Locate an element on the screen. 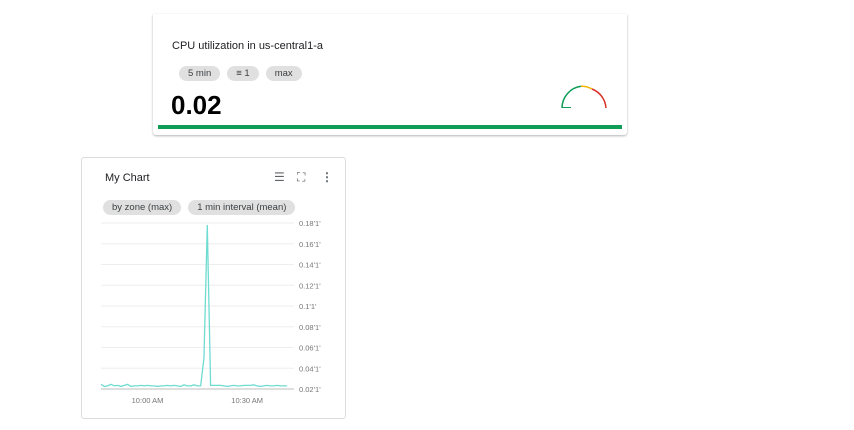  filter-icon: ≡ is located at coordinates (239, 73).